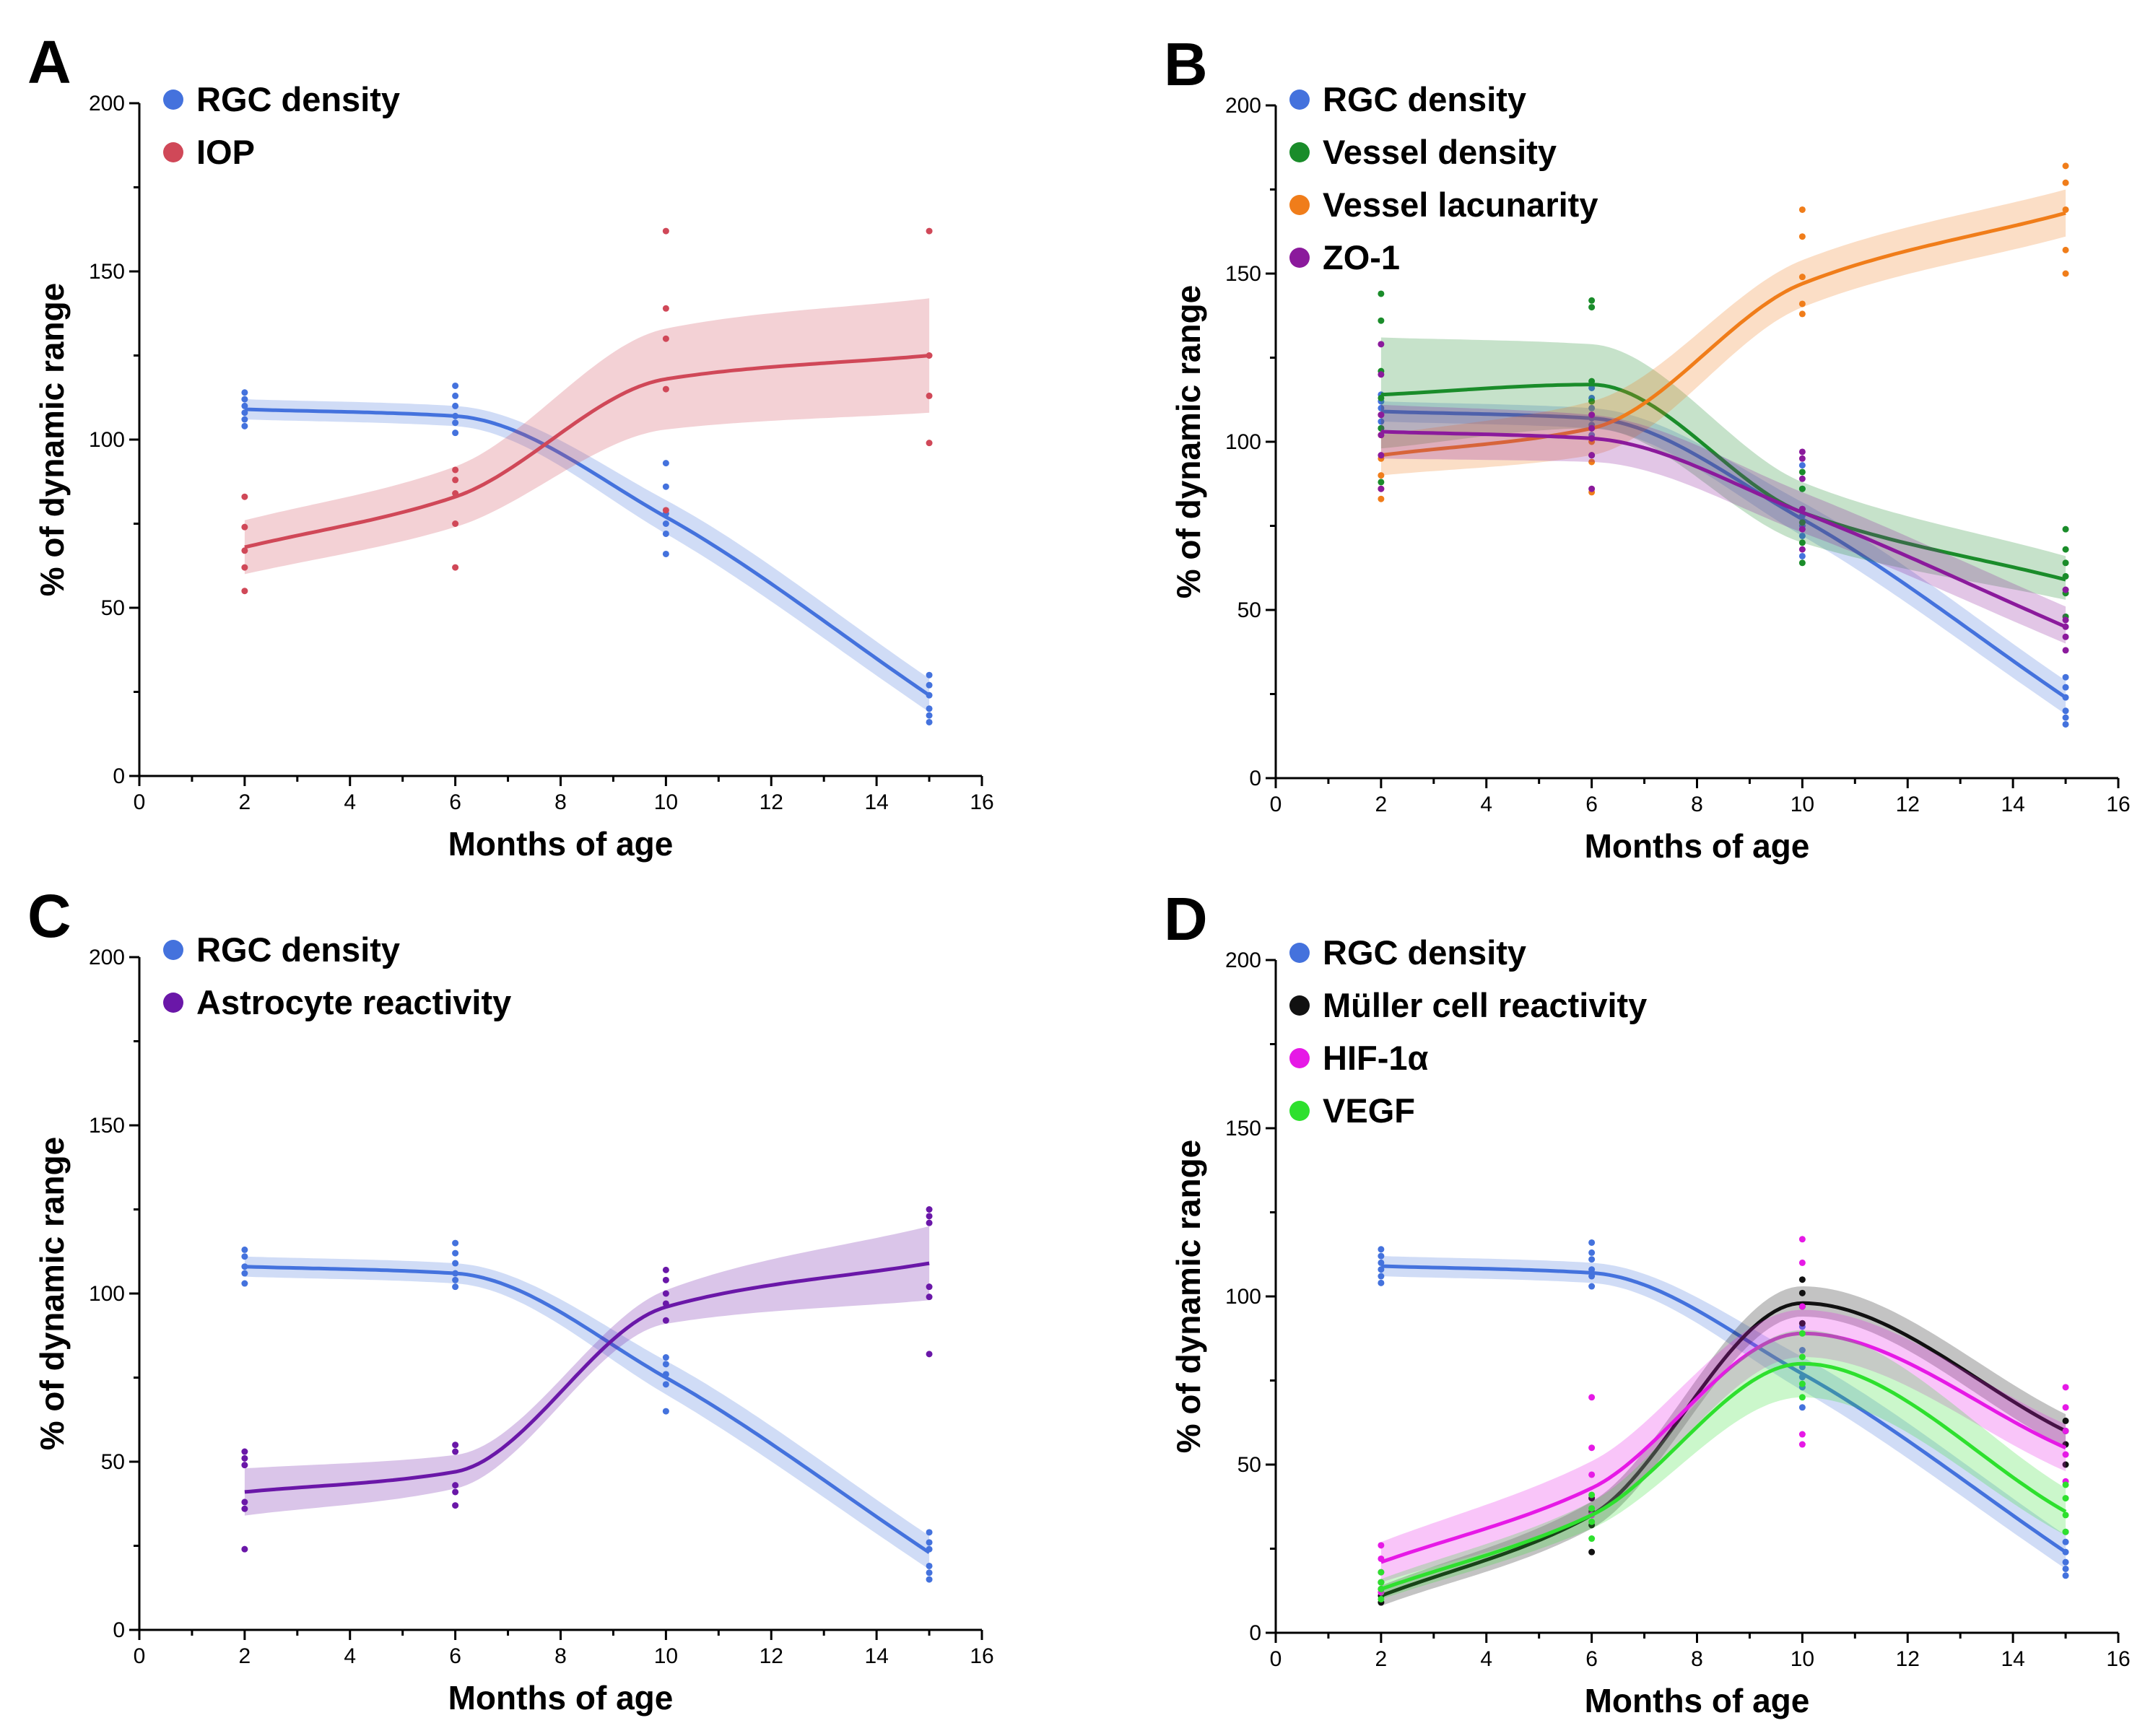  Describe the element at coordinates (1186, 64) in the screenshot. I see `panel-letter: B` at that location.